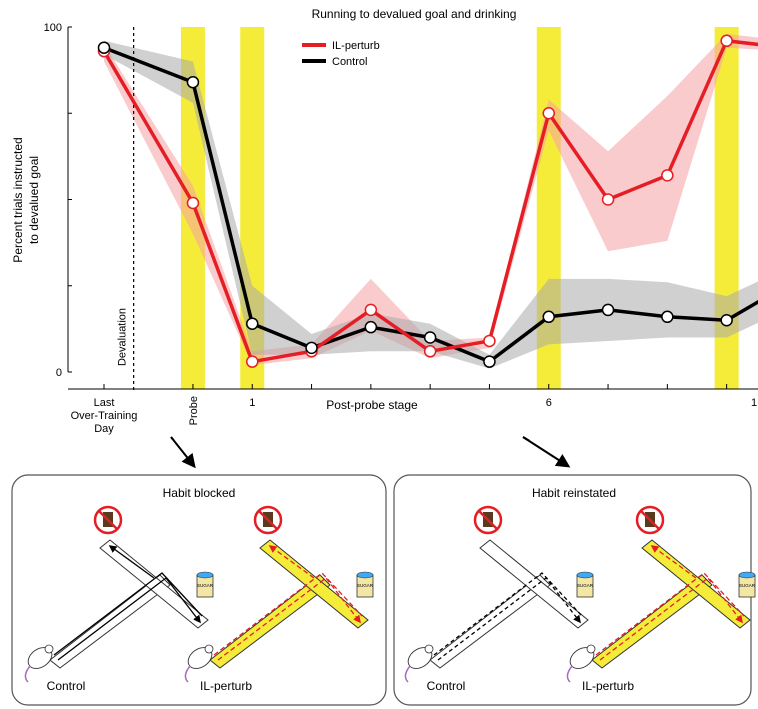 The image size is (758, 709). I want to click on x-axis-label: Post-probe stage, so click(372, 405).